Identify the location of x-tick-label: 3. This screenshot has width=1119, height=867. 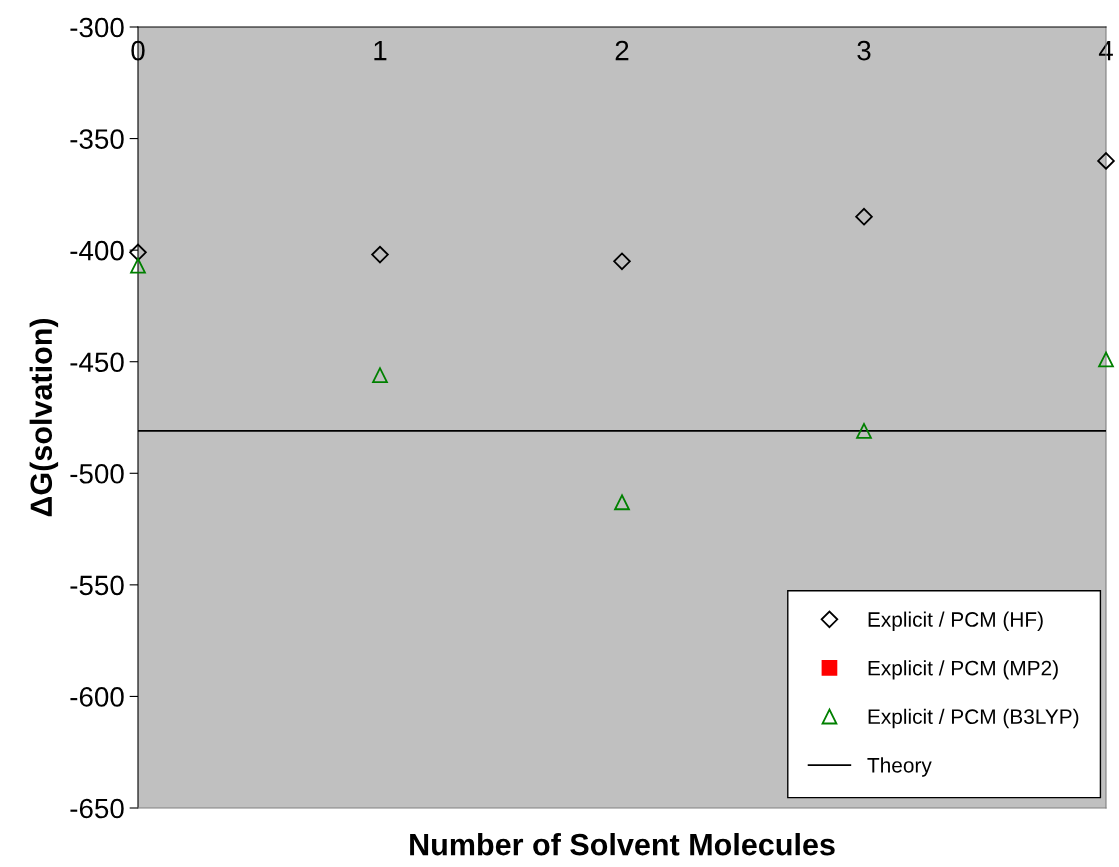
(864, 50).